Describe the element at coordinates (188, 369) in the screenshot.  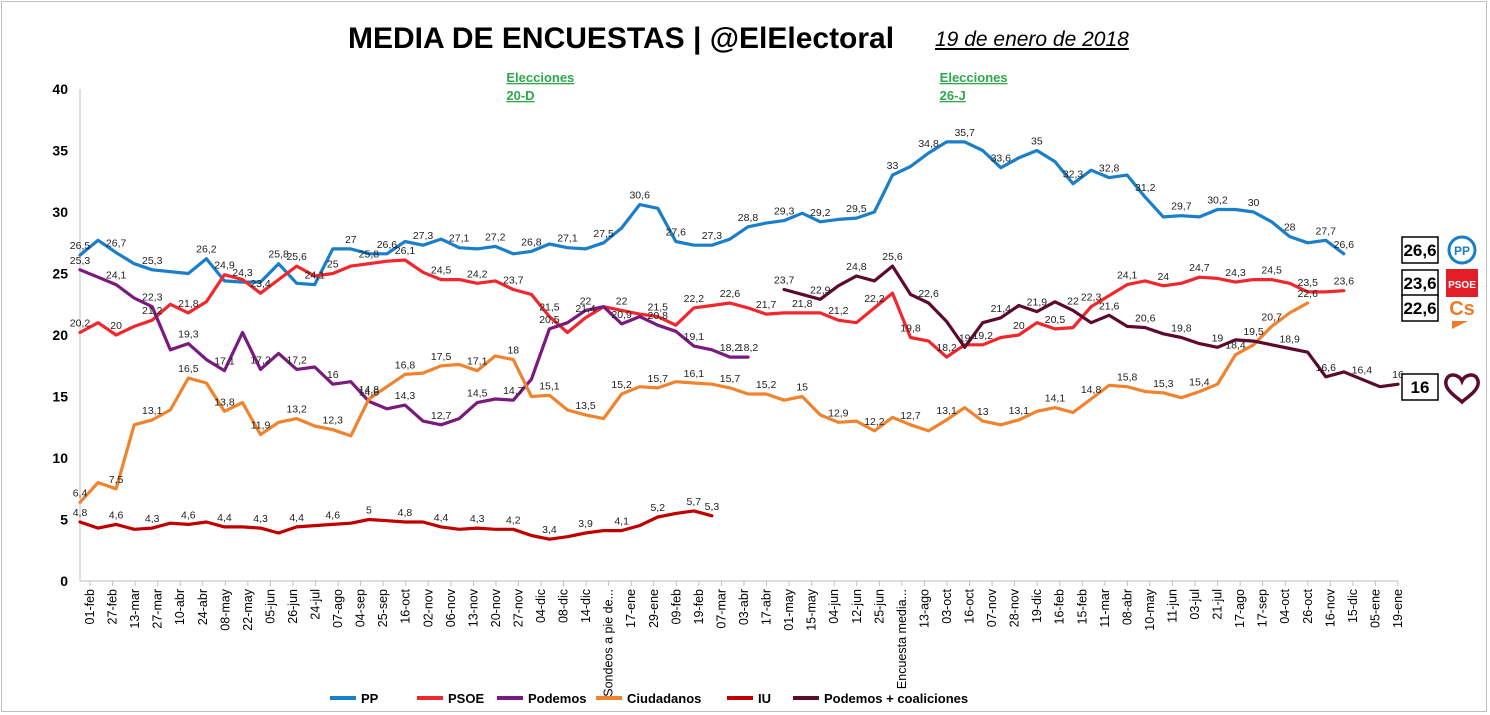
I see `data-label: 16,5` at that location.